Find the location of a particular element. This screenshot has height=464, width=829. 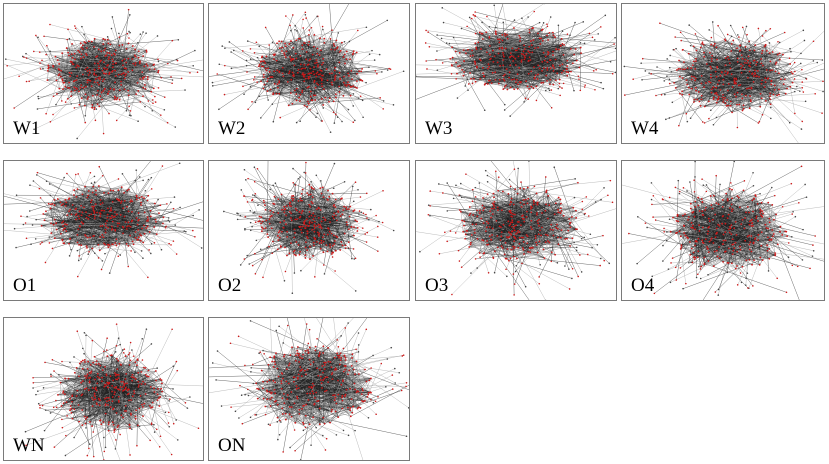

network-panel-w3: W3 is located at coordinates (516, 73).